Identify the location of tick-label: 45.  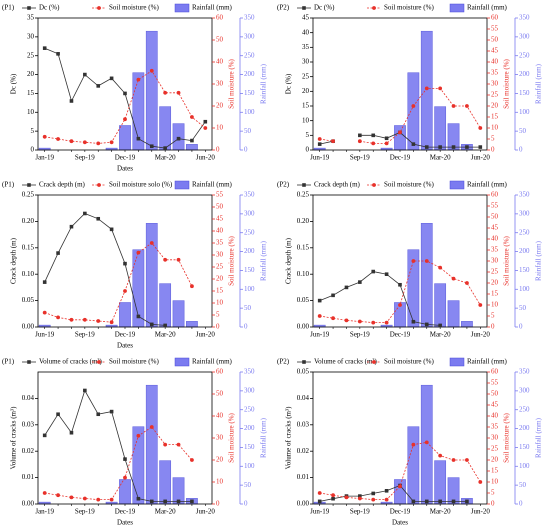
(495, 405).